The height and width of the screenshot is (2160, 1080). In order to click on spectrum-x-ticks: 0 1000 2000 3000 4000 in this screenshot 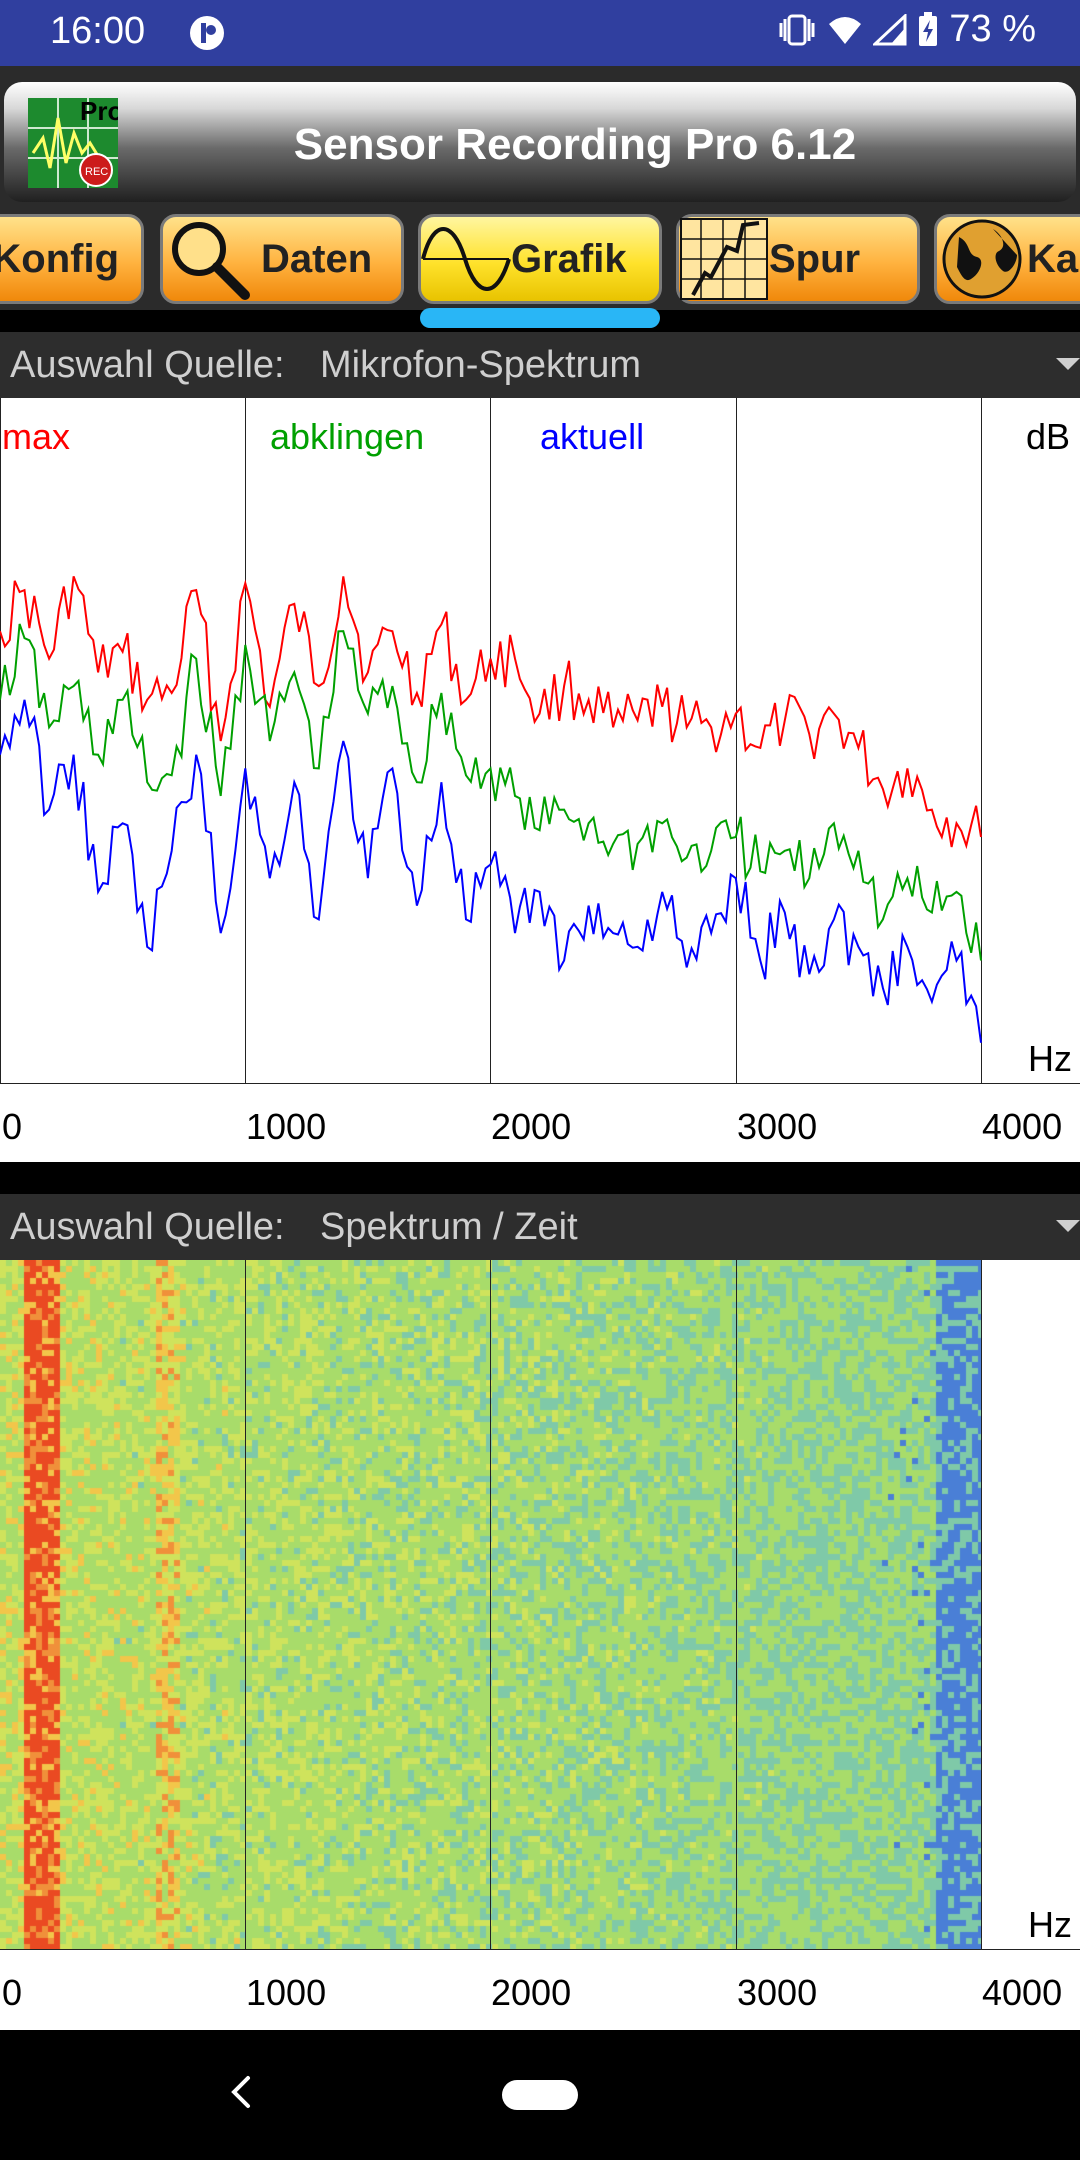, I will do `click(540, 1123)`.